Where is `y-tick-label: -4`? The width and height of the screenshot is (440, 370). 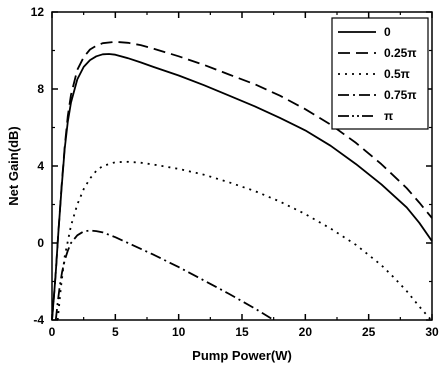
y-tick-label: -4 is located at coordinates (38, 320).